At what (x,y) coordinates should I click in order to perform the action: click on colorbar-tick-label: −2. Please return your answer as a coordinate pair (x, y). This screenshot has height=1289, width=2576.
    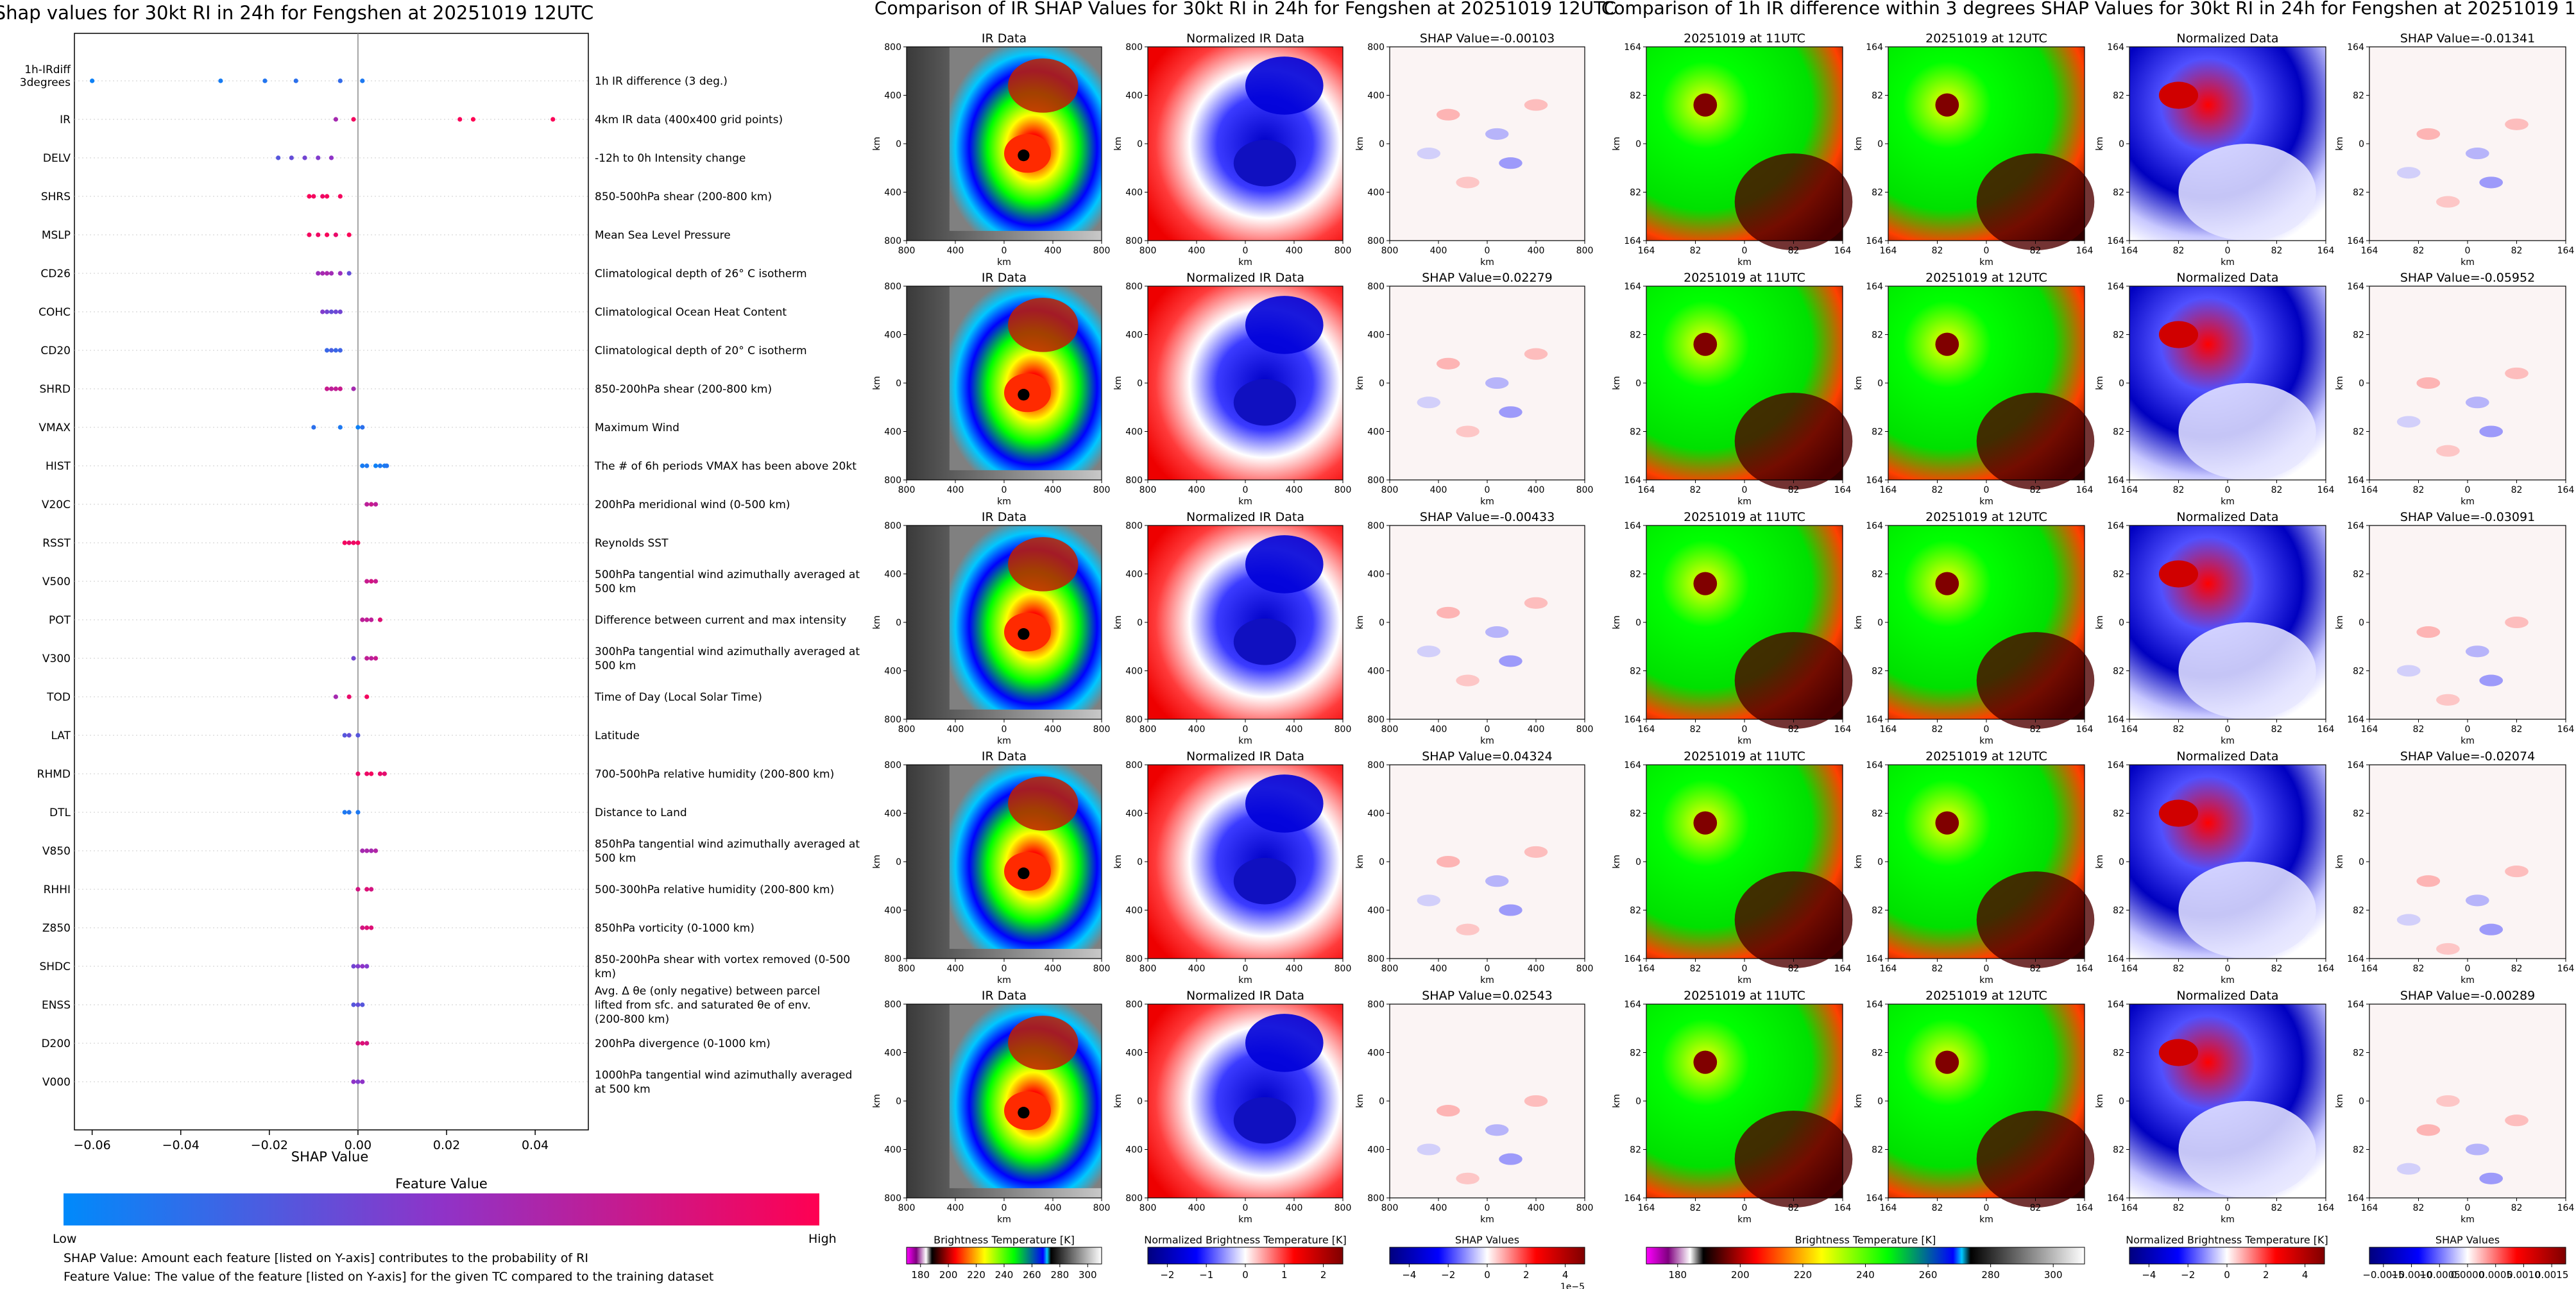
    Looking at the image, I should click on (1167, 1275).